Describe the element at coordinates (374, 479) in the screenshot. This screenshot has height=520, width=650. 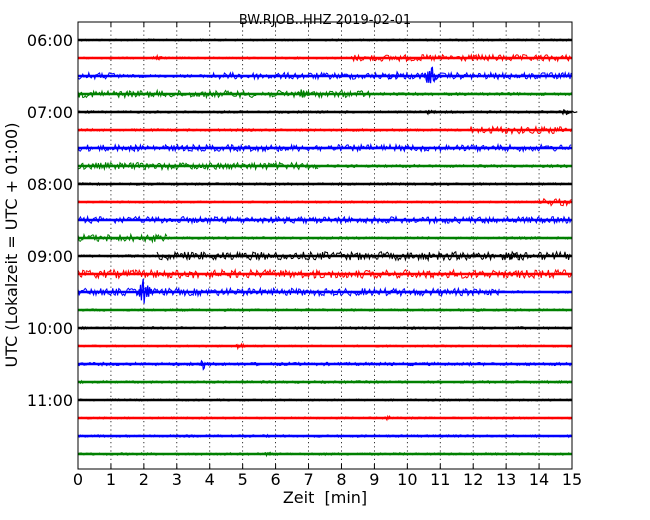
I see `x-tick-label: 9` at that location.